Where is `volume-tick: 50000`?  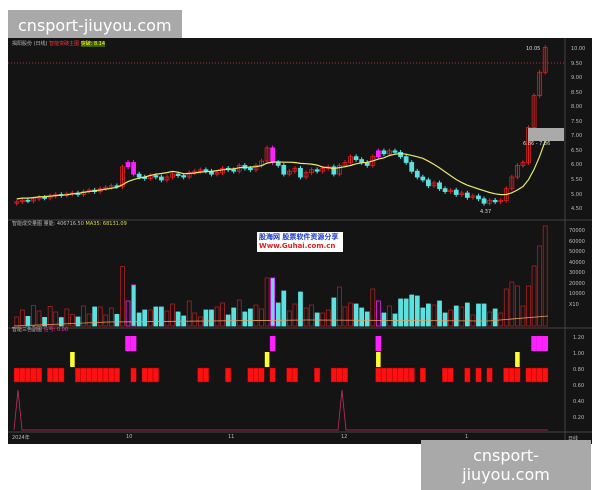 volume-tick: 50000 is located at coordinates (577, 252).